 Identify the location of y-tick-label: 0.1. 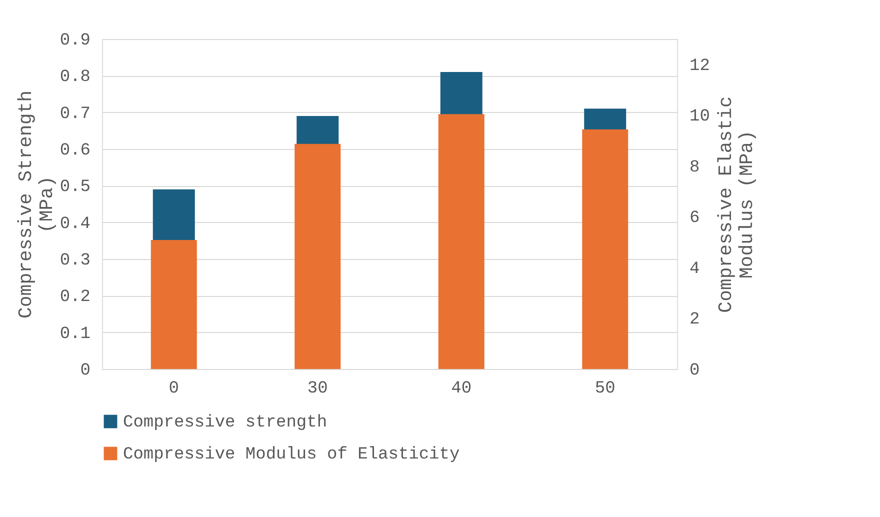
(75, 334).